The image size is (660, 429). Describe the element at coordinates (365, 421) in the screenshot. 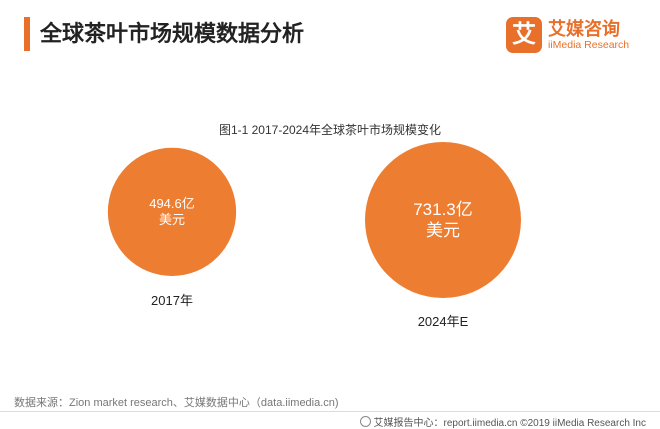

I see `report-center-icon` at that location.